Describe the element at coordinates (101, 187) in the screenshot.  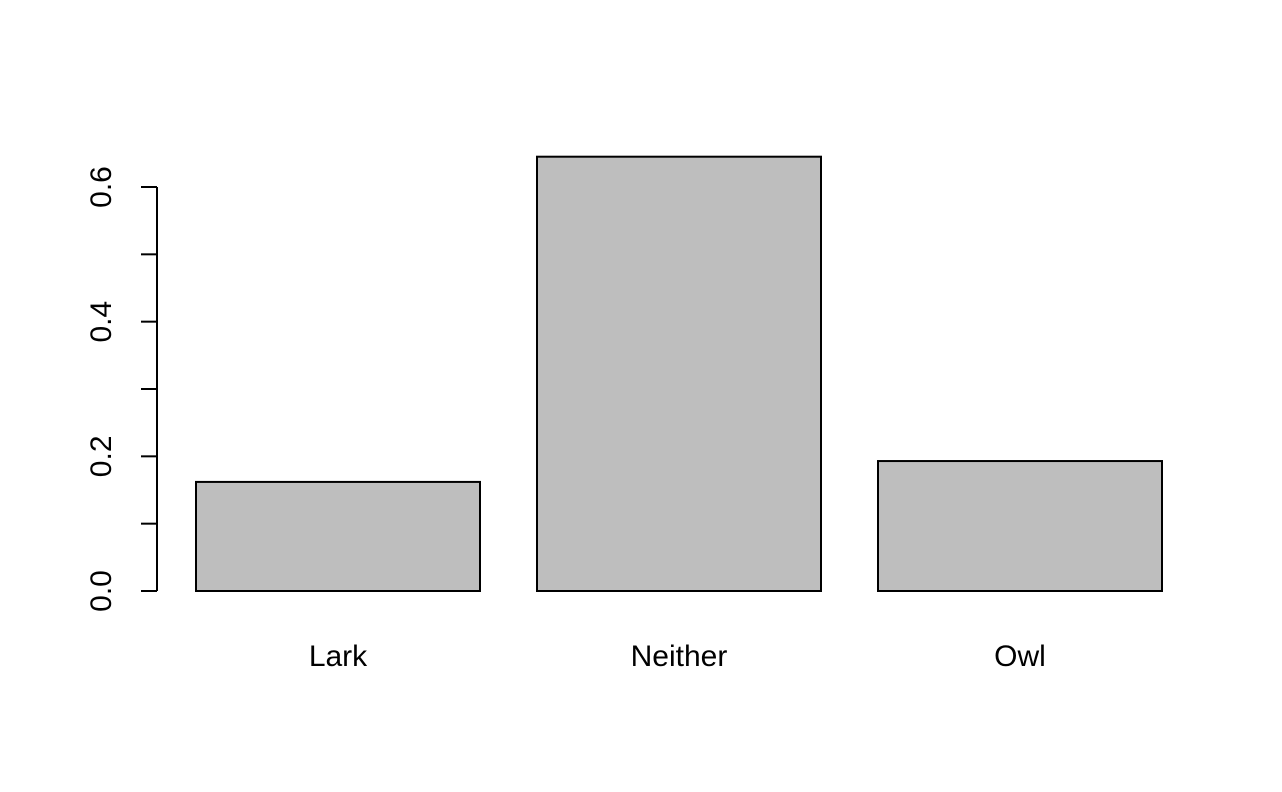
I see `y-tick-label: 0.6` at that location.